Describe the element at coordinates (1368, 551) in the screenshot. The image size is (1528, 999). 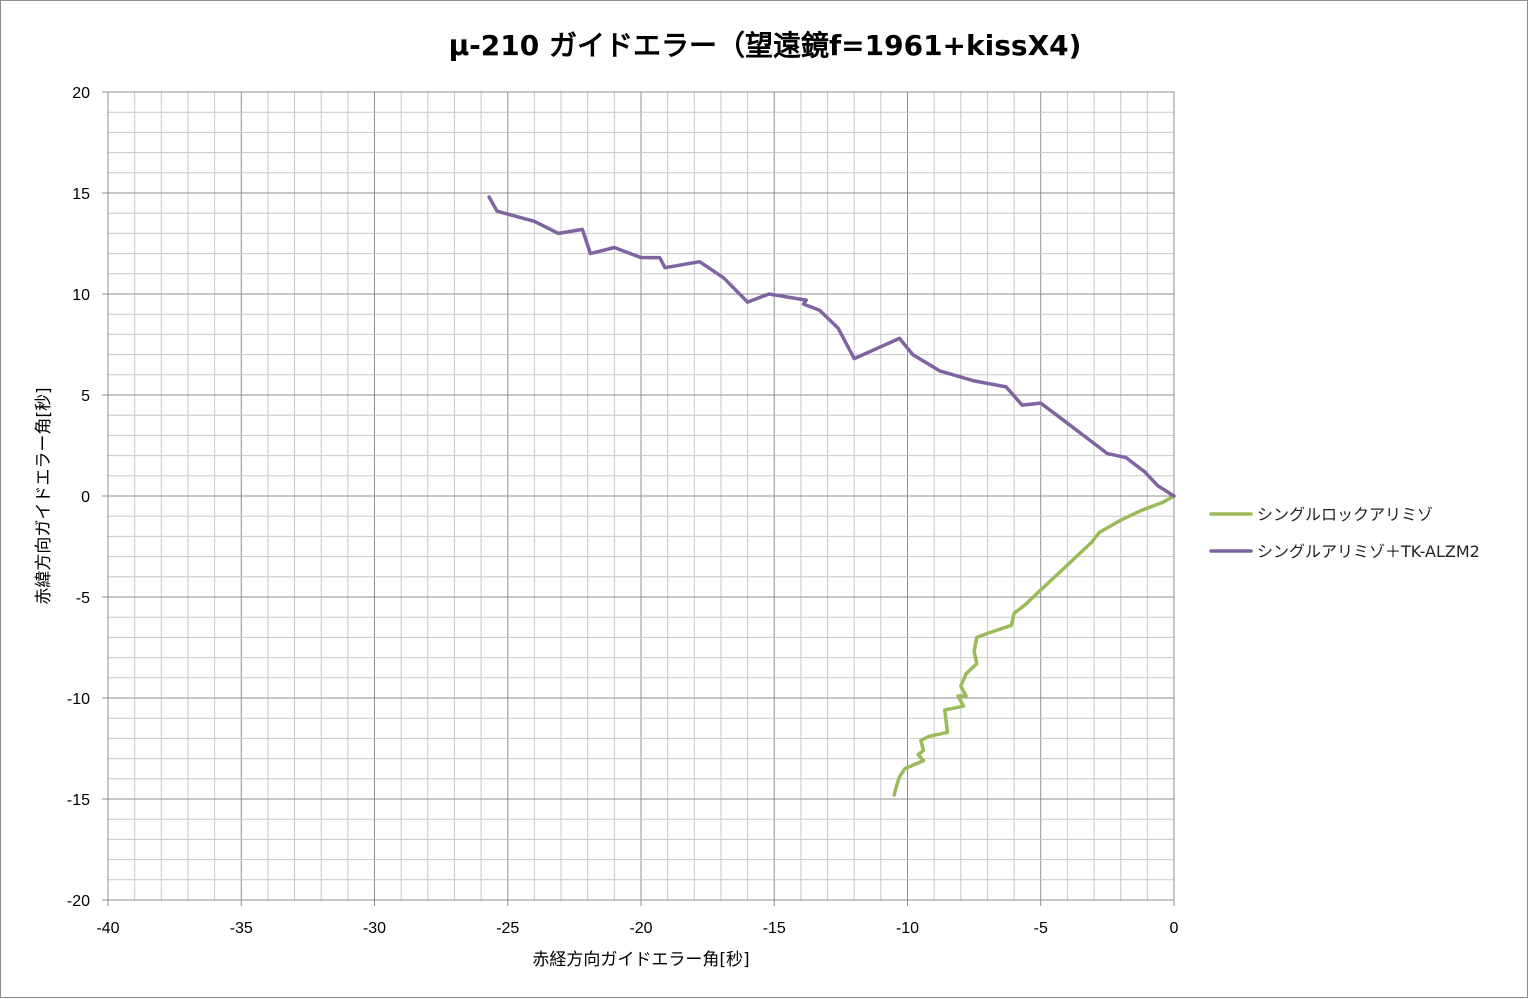
I see `legend-label-2: シングルアリミゾ＋TK-ALZM2` at that location.